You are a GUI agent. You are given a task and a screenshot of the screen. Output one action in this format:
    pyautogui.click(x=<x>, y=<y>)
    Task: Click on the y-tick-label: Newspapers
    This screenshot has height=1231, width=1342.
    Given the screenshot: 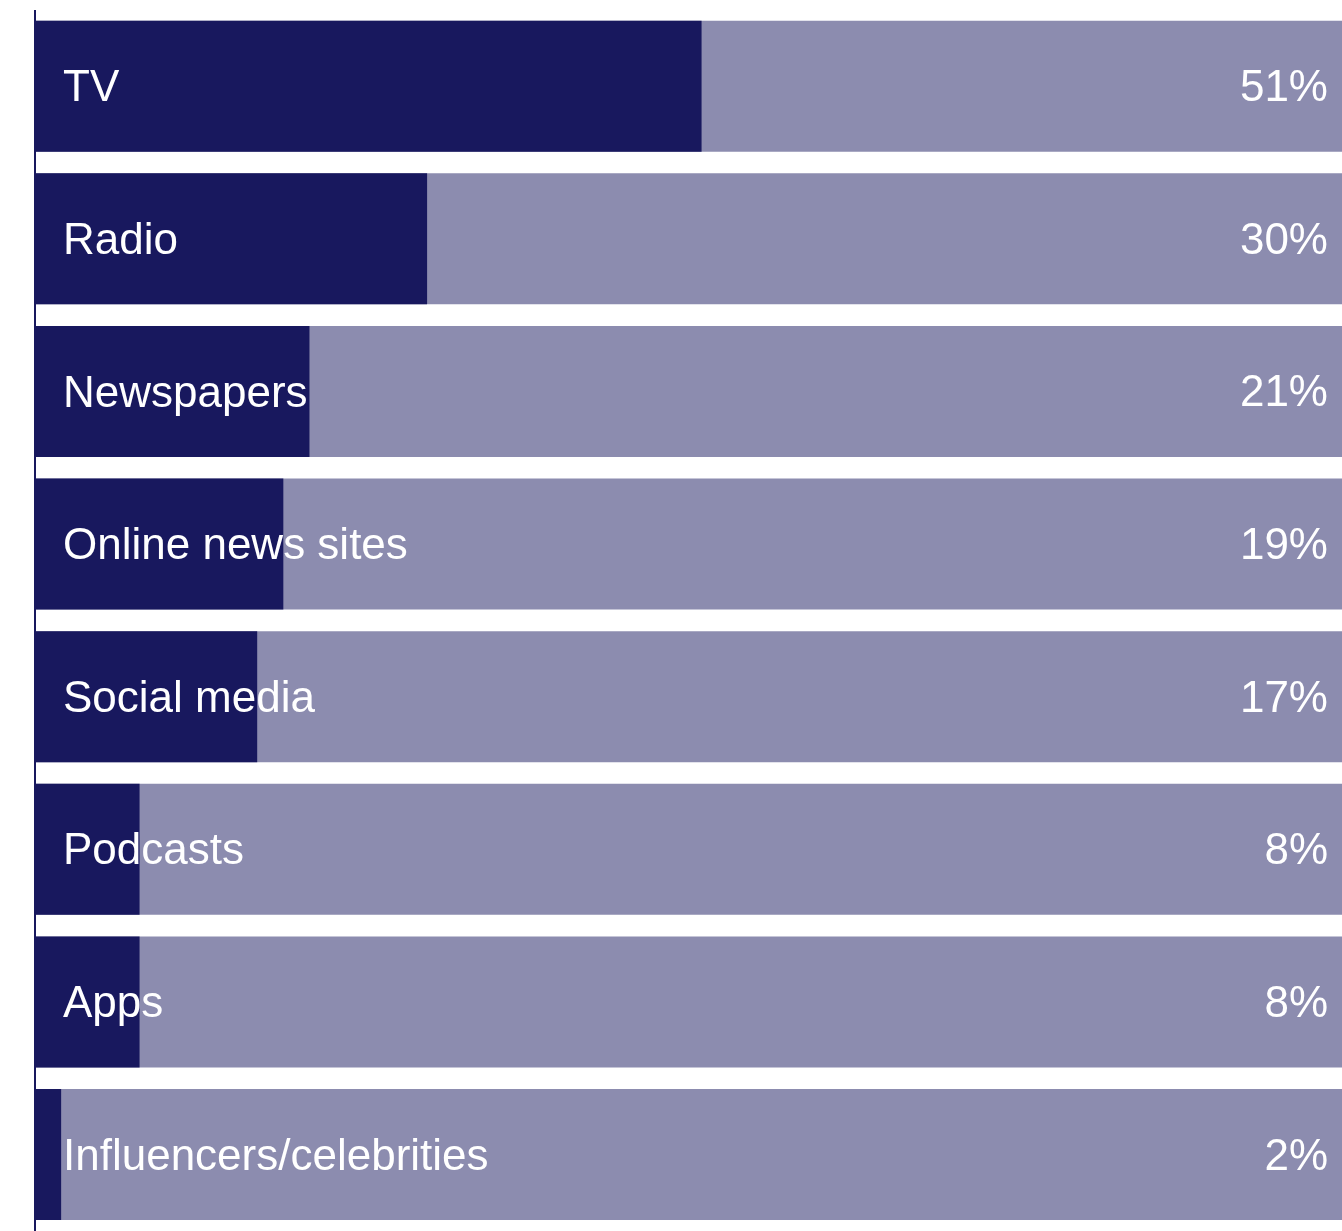 What is the action you would take?
    pyautogui.click(x=185, y=391)
    